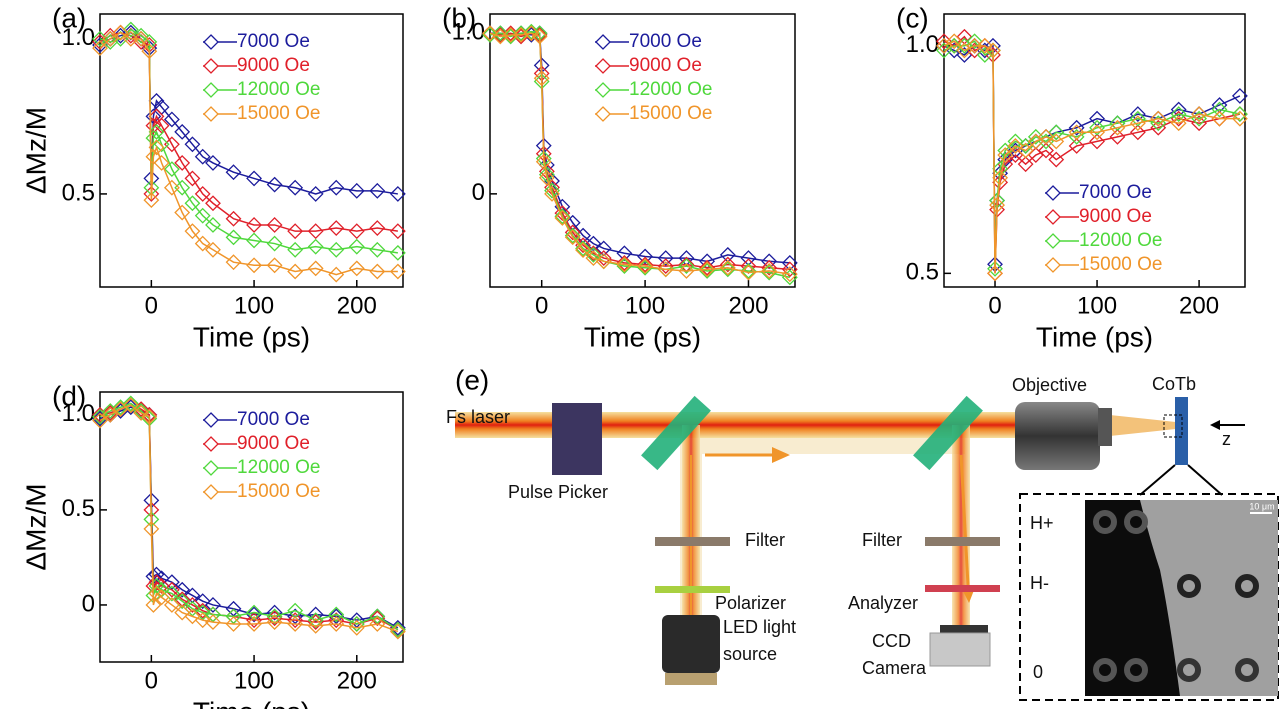 This screenshot has width=1282, height=709. I want to click on ccd-camera, so click(964, 629).